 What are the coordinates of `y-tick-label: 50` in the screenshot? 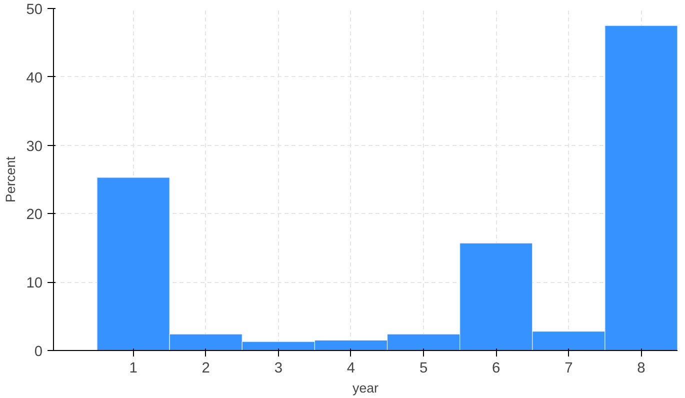 It's located at (34, 10).